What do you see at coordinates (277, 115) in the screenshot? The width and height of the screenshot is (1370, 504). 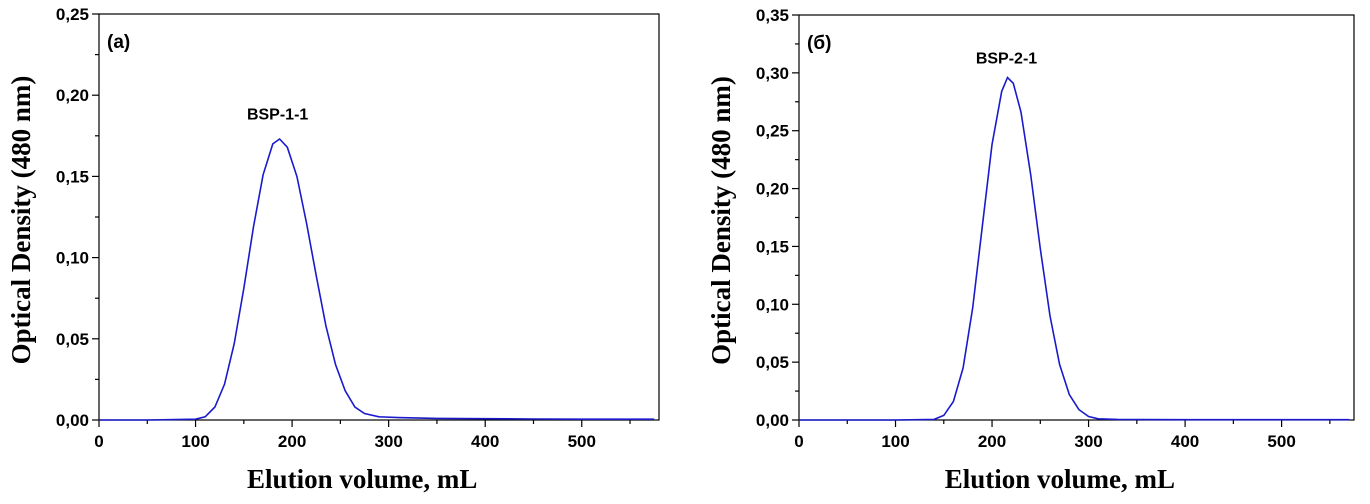 I see `peak-annotation: BSP-1-1` at bounding box center [277, 115].